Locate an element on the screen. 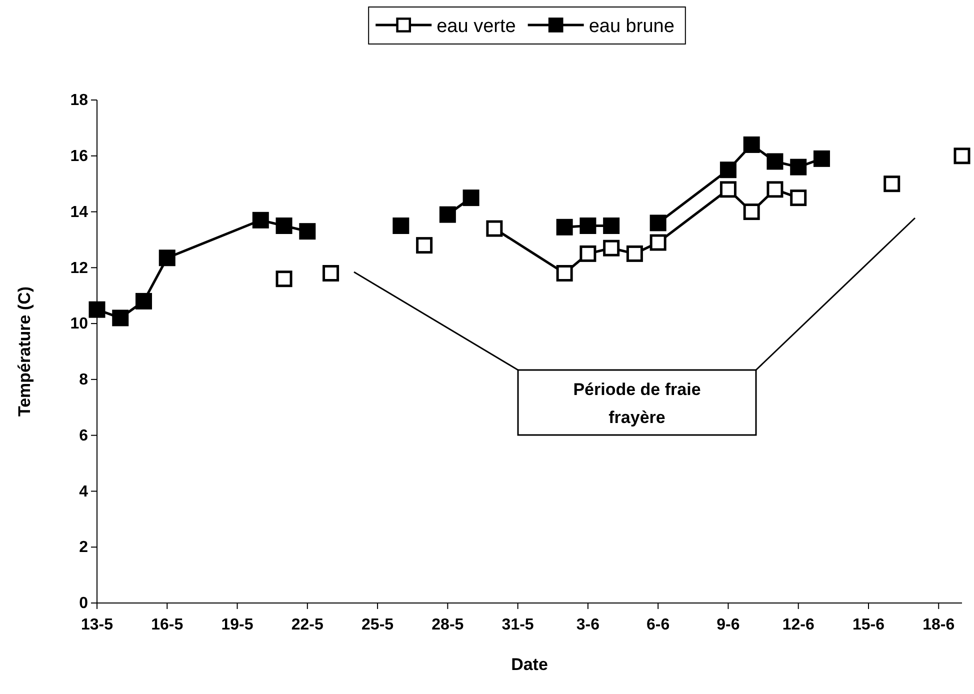 This screenshot has width=974, height=694. x-tick-label: 19-5 is located at coordinates (237, 625).